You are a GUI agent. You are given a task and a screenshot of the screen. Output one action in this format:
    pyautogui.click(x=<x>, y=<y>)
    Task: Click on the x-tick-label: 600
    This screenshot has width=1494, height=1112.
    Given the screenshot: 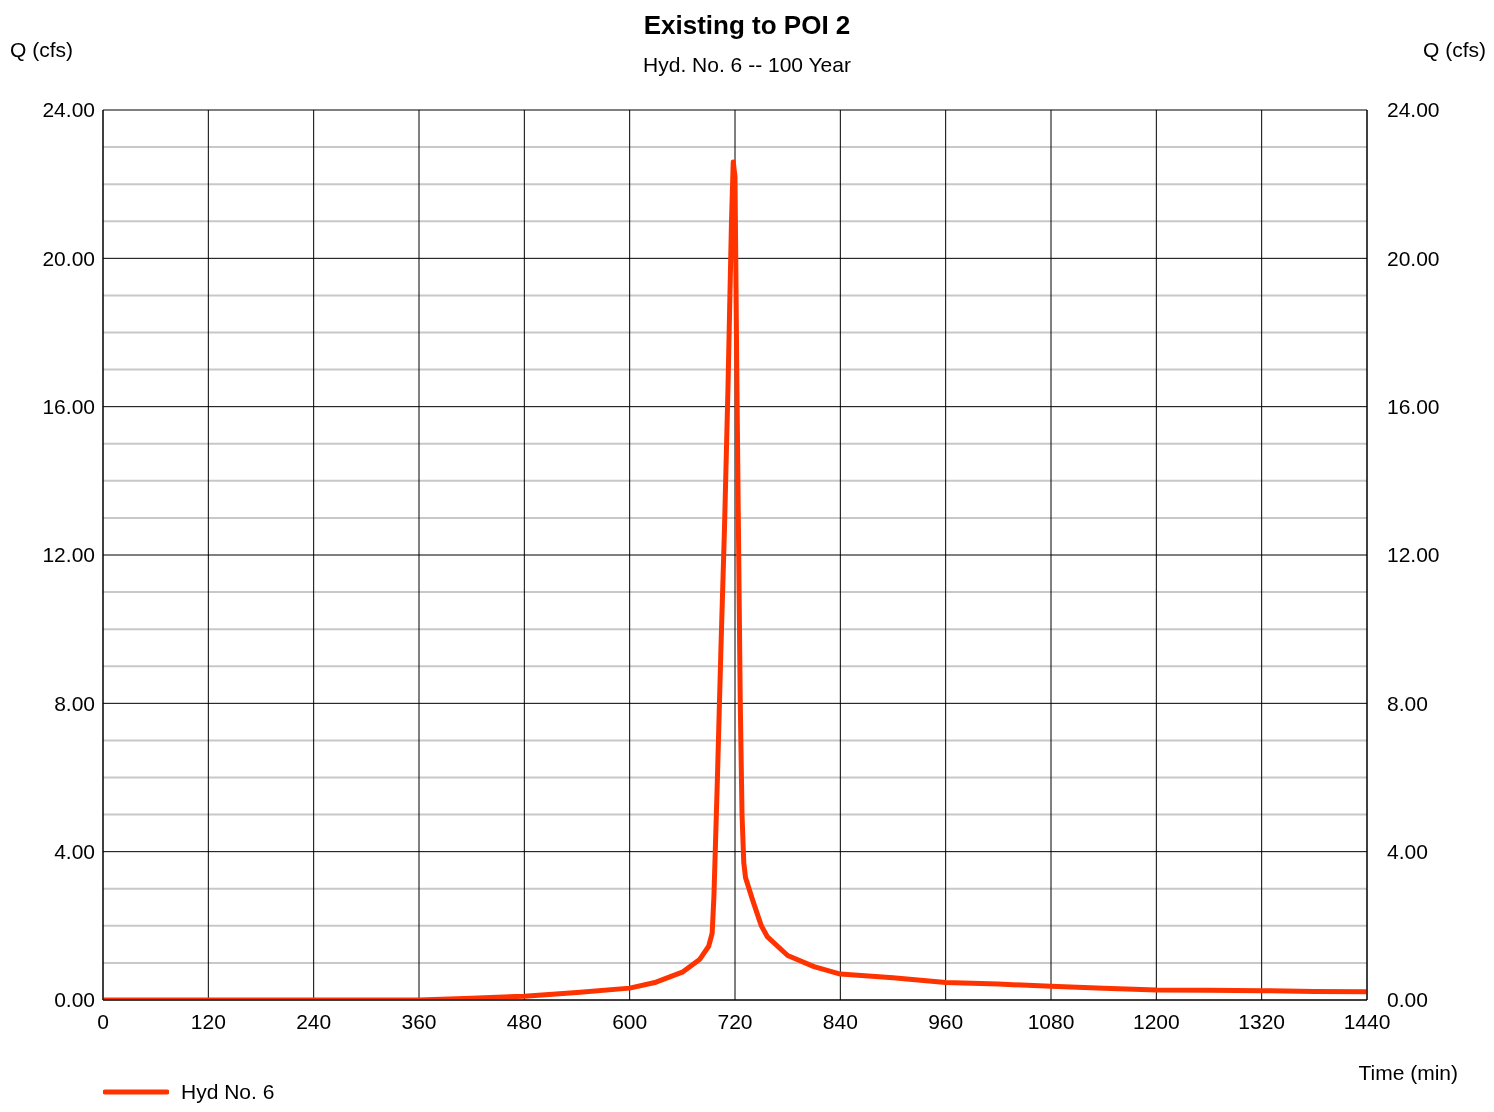 What is the action you would take?
    pyautogui.click(x=630, y=1021)
    